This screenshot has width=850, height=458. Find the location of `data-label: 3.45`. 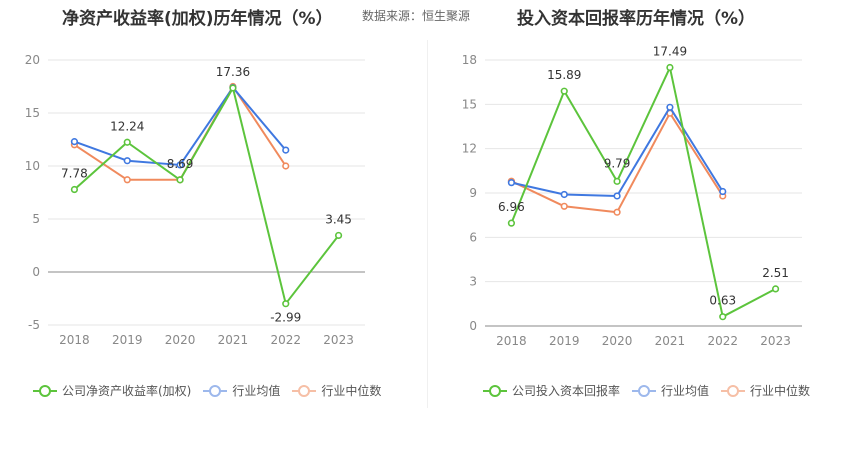

data-label: 3.45 is located at coordinates (338, 219).